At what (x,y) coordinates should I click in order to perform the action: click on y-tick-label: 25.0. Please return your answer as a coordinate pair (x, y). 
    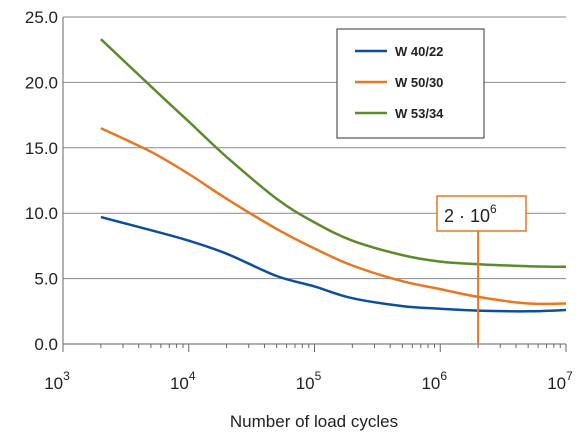
    Looking at the image, I should click on (41, 17).